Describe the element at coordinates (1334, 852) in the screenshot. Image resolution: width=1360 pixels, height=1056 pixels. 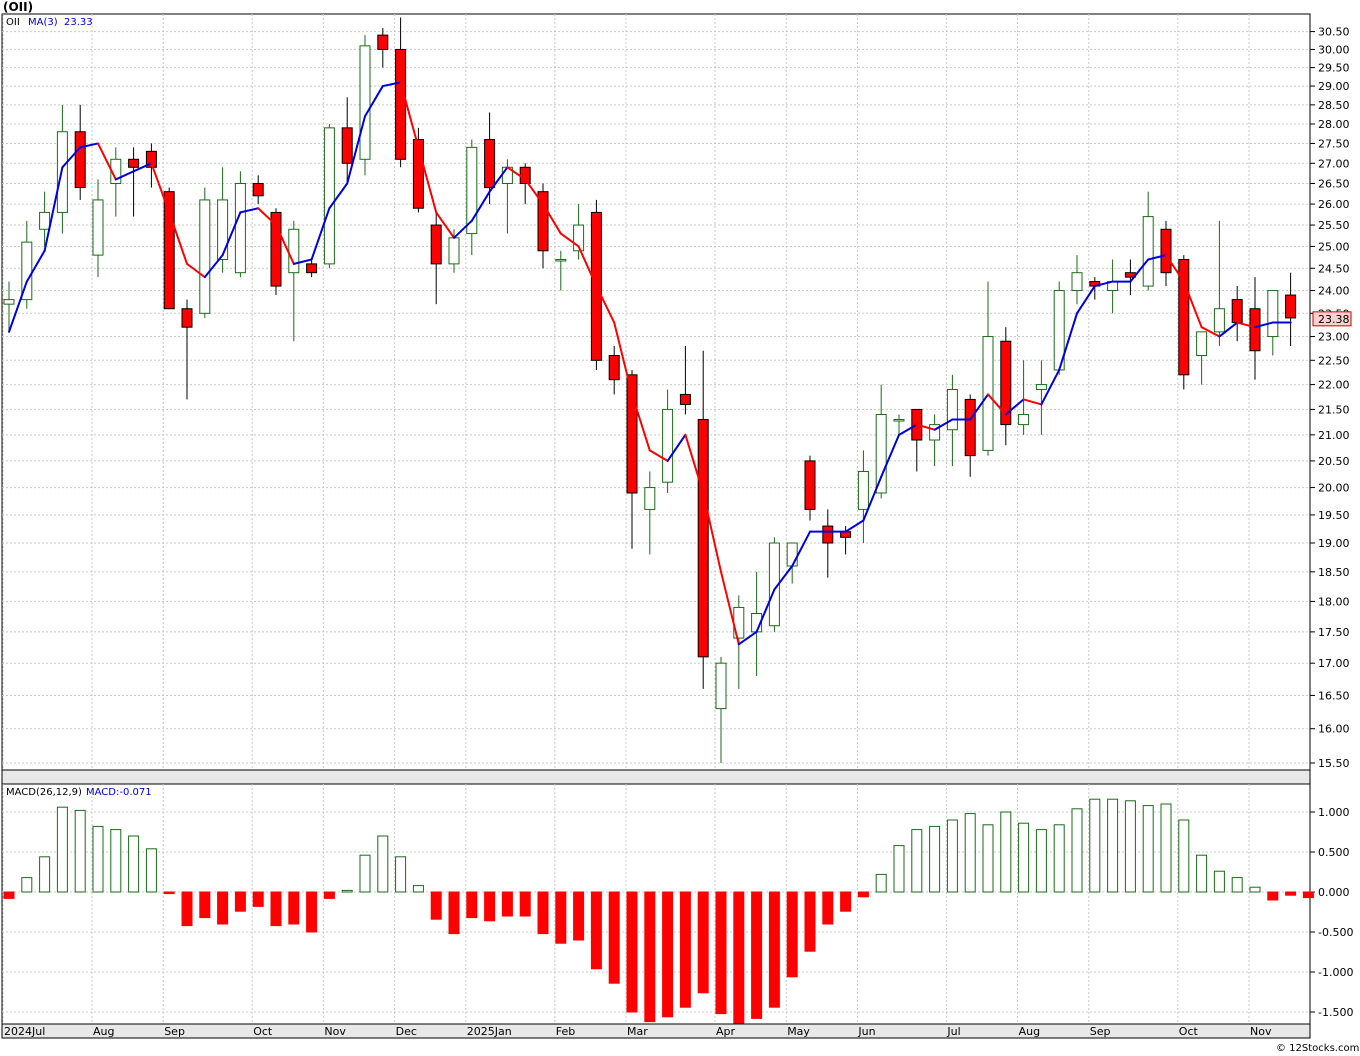
I see `macd-y-tick-label: 0.500` at that location.